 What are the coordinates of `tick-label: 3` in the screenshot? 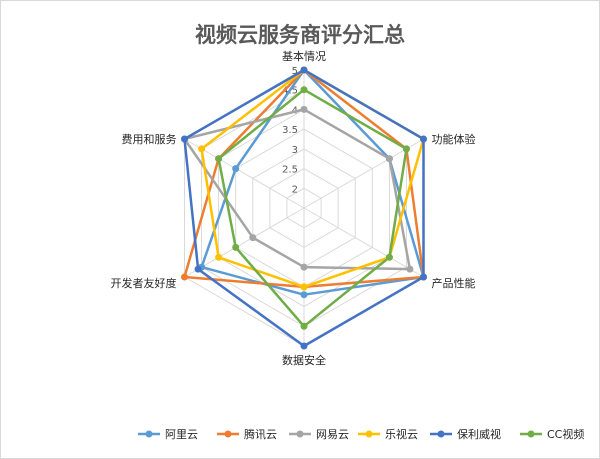 It's located at (295, 150).